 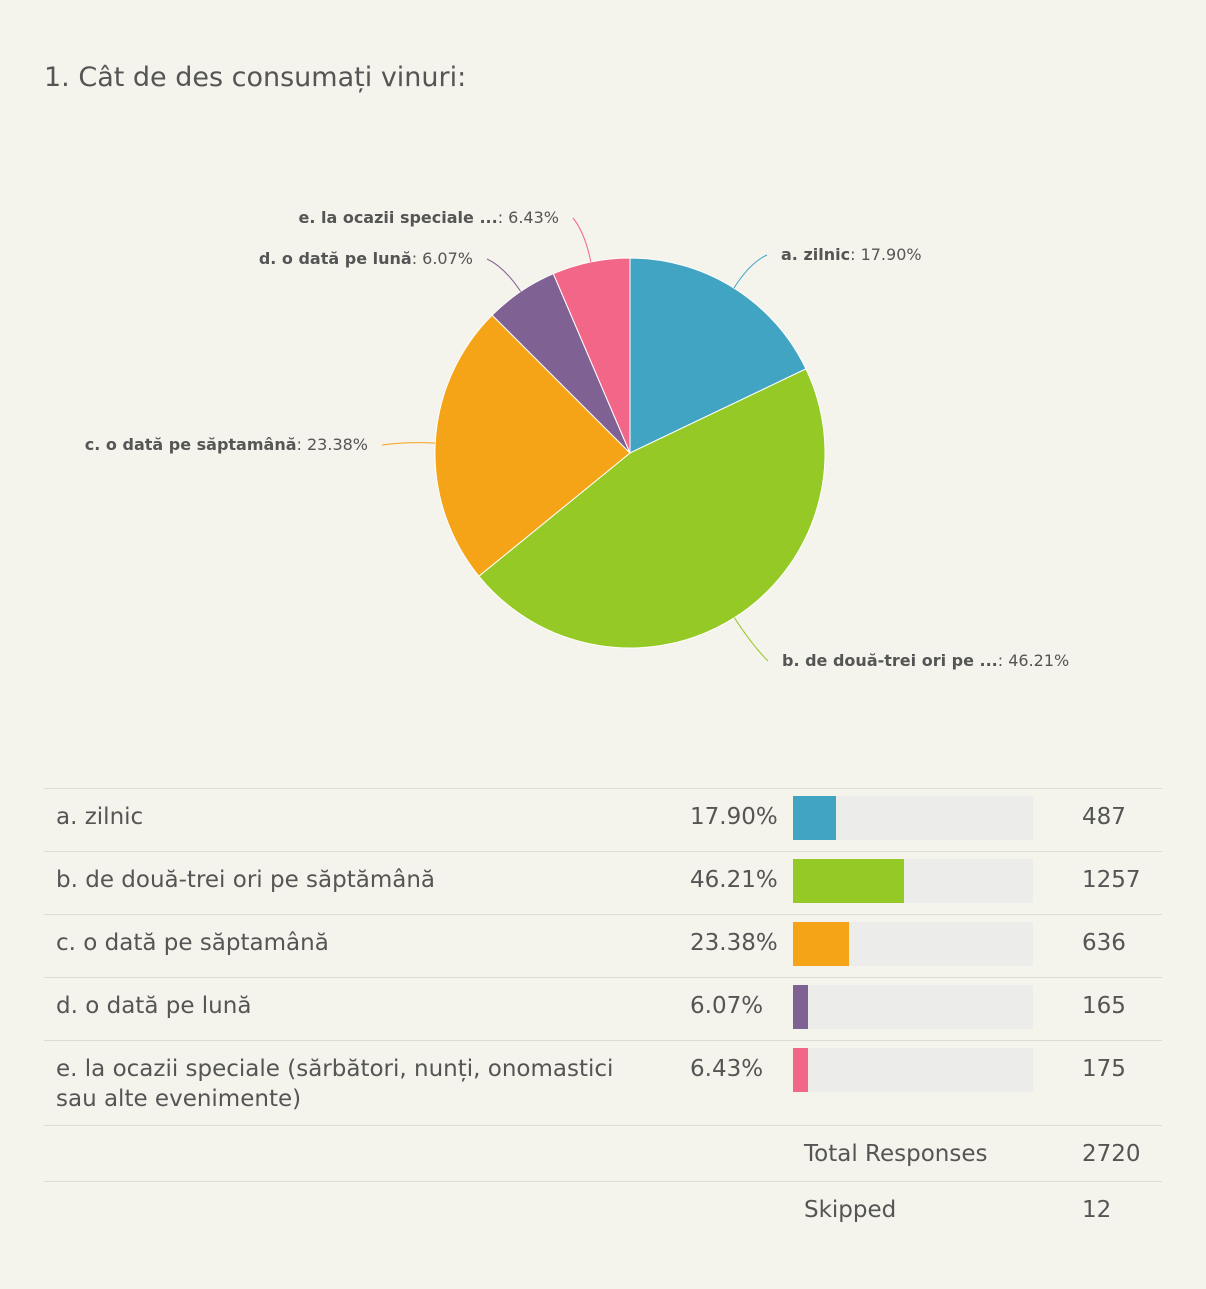 What do you see at coordinates (245, 880) in the screenshot?
I see `answer-label: b. de două-trei ori pe săptămână` at bounding box center [245, 880].